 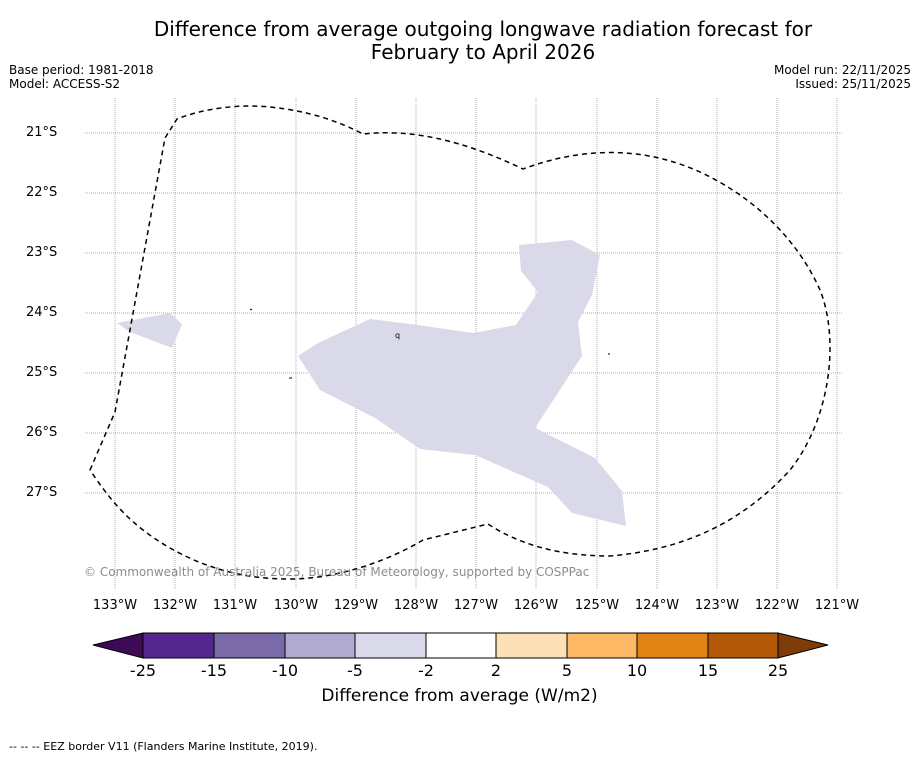 What do you see at coordinates (717, 605) in the screenshot?
I see `lon-label-123w: 123°W` at bounding box center [717, 605].